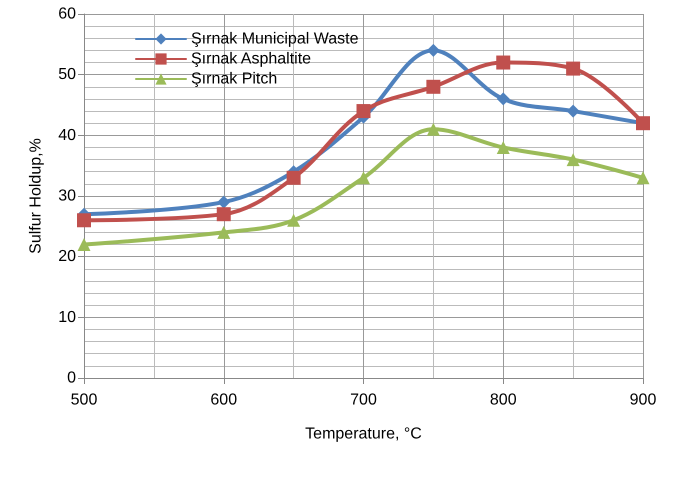 This screenshot has width=673, height=477. Describe the element at coordinates (275, 39) in the screenshot. I see `legend-label: Şırnak Municipal Waste` at that location.